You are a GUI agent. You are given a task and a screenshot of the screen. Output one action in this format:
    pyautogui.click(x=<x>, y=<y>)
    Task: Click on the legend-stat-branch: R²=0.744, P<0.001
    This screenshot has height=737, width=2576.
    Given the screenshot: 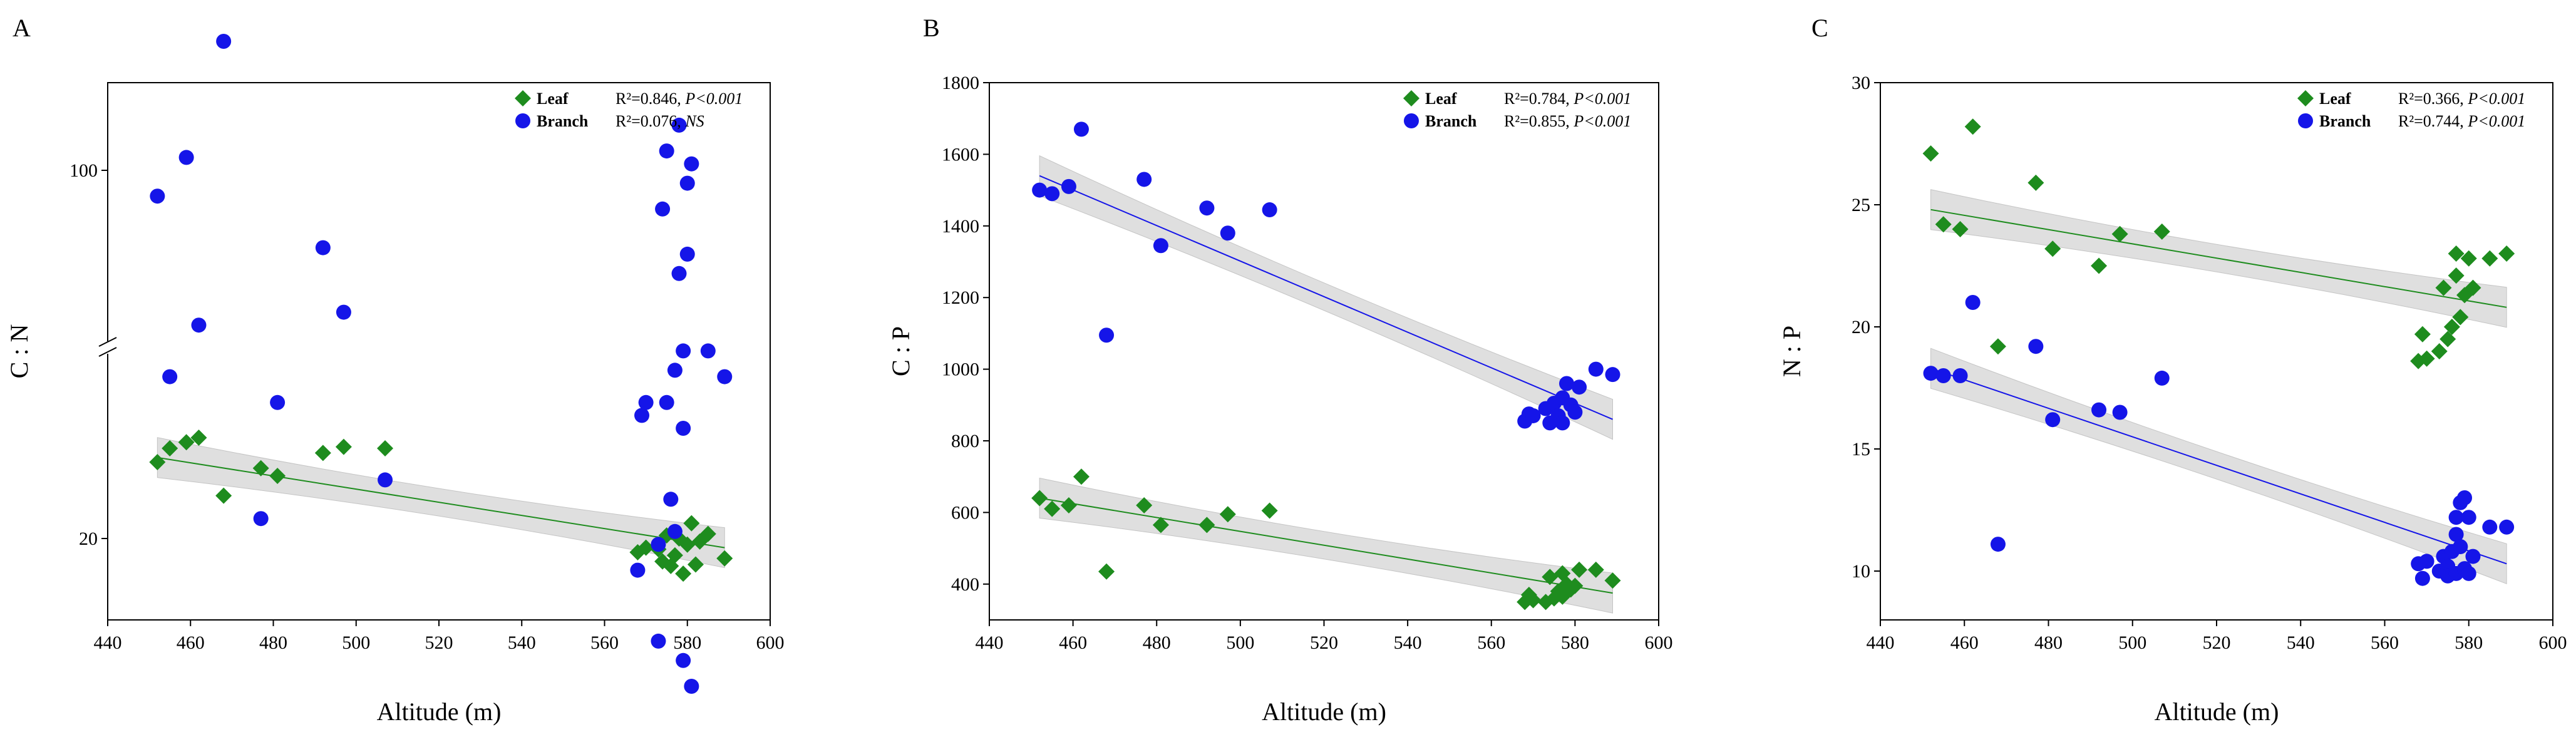 What is the action you would take?
    pyautogui.click(x=2461, y=121)
    